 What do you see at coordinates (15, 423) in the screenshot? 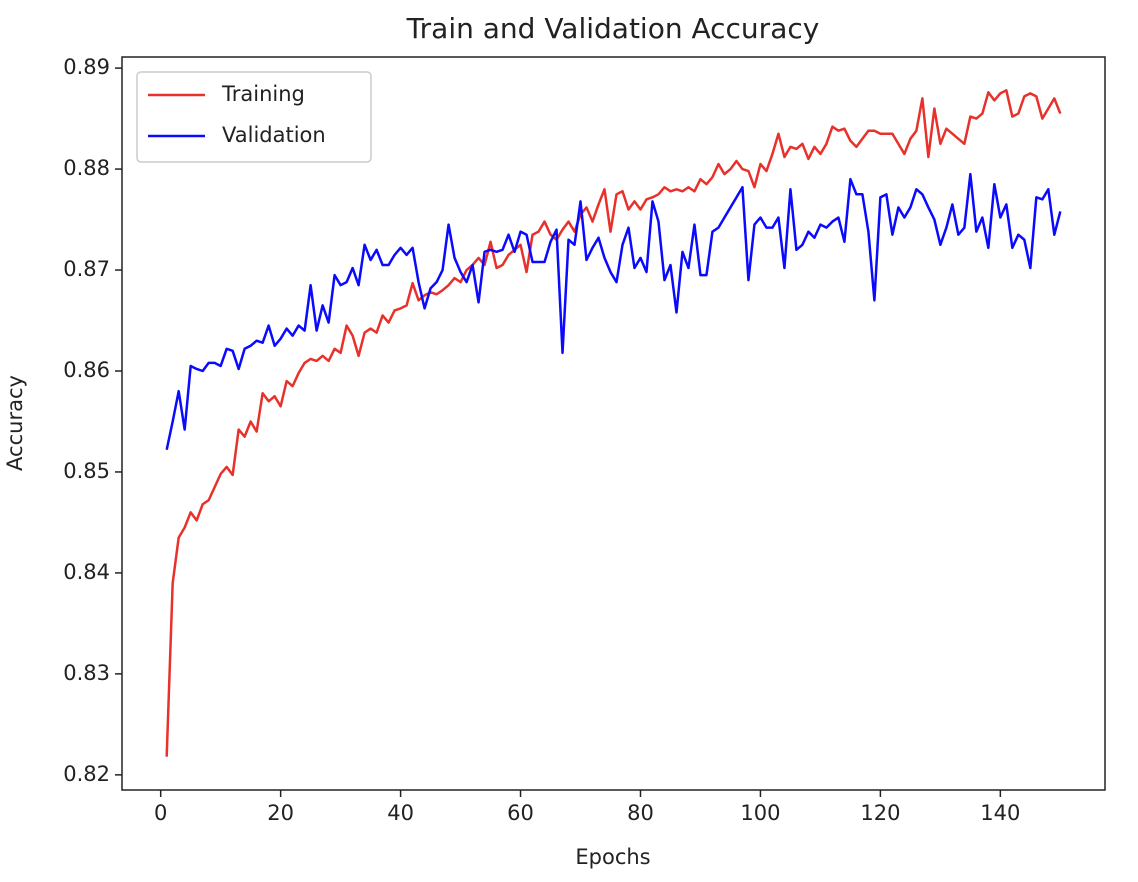
I see `y-axis-label: Accuracy` at bounding box center [15, 423].